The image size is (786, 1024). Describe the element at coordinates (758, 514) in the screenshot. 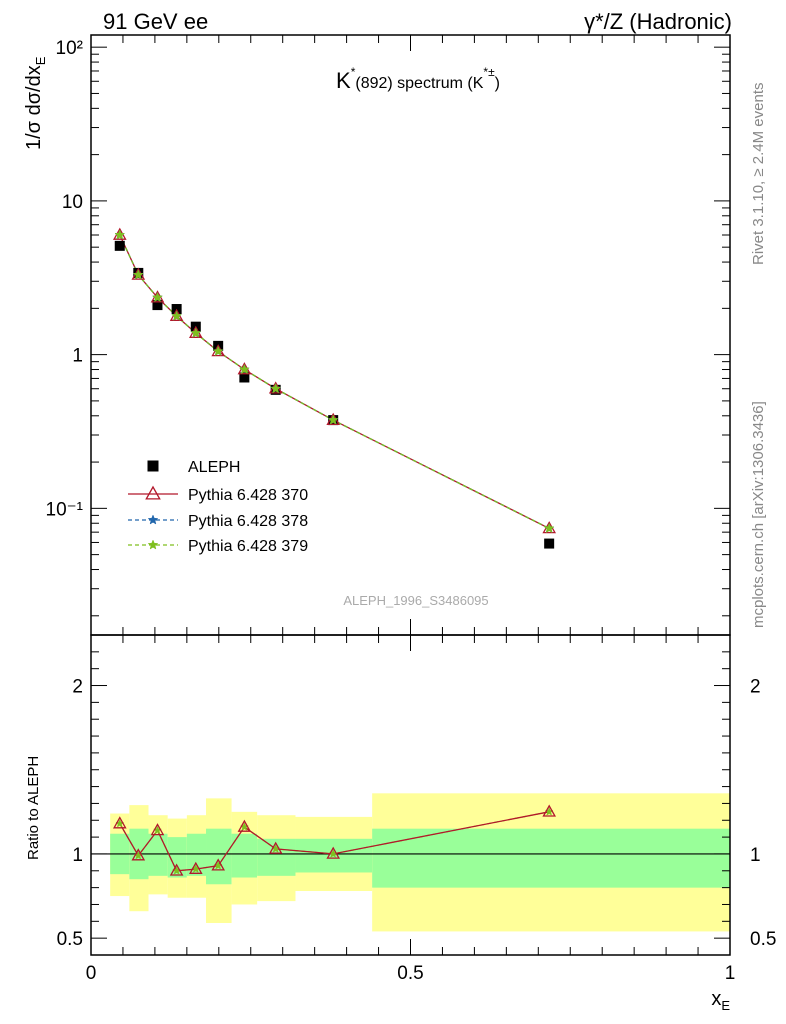

I see `mcplots-label: mcplots.cern.ch [arXiv:1306.3436]` at that location.